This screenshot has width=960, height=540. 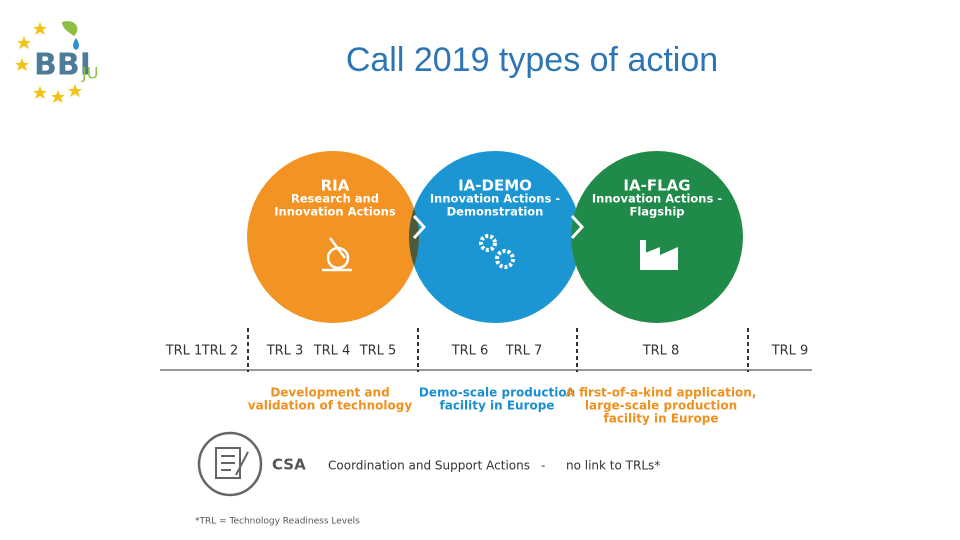 I want to click on description: validation of technology, so click(x=330, y=406).